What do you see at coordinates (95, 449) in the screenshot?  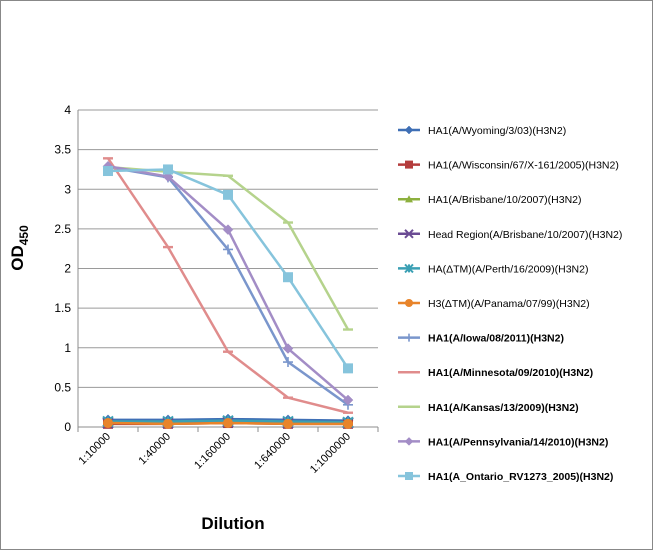 I see `x-tick-label: 1:10000` at bounding box center [95, 449].